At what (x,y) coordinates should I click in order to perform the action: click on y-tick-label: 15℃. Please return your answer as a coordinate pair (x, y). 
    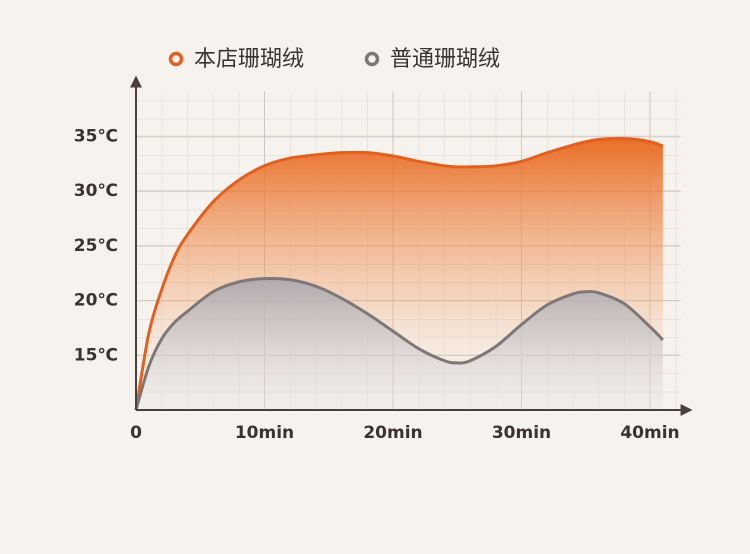
    Looking at the image, I should click on (96, 355).